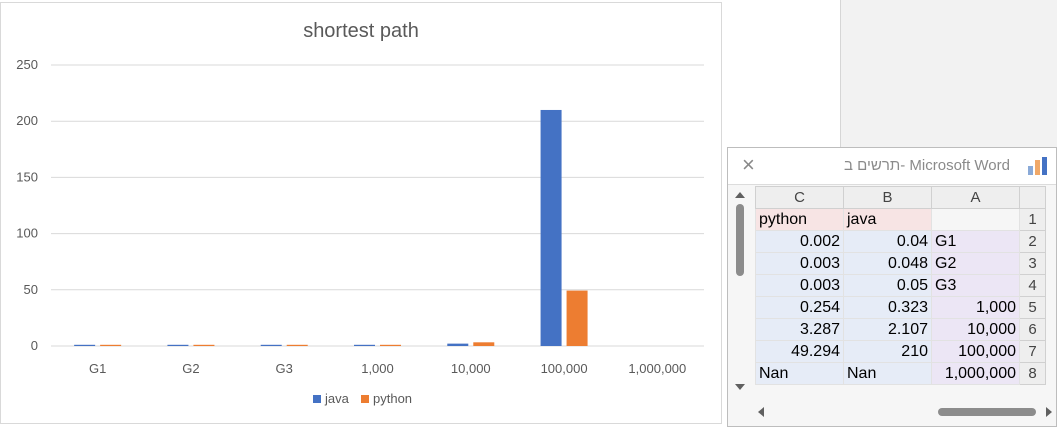 The height and width of the screenshot is (427, 1057). Describe the element at coordinates (1032, 351) in the screenshot. I see `row-header: 7` at that location.